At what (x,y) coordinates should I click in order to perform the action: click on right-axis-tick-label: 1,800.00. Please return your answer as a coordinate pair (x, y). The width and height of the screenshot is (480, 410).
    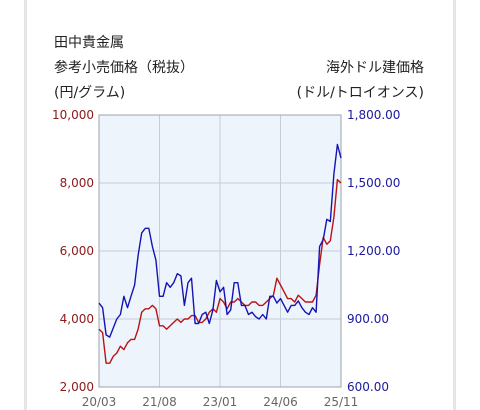
    Looking at the image, I should click on (373, 115).